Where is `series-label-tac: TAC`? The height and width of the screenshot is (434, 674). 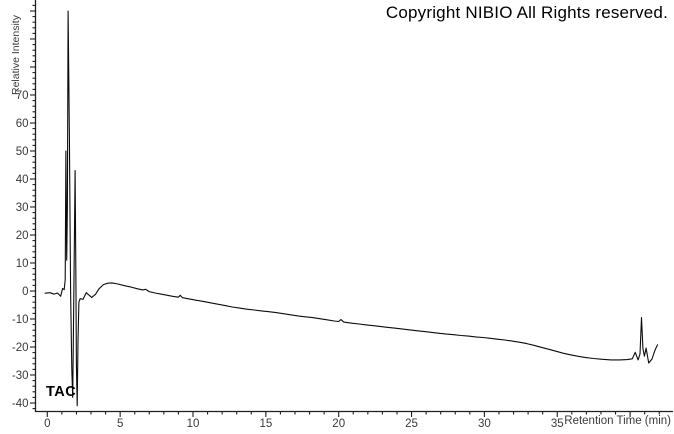 series-label-tac: TAC is located at coordinates (61, 392).